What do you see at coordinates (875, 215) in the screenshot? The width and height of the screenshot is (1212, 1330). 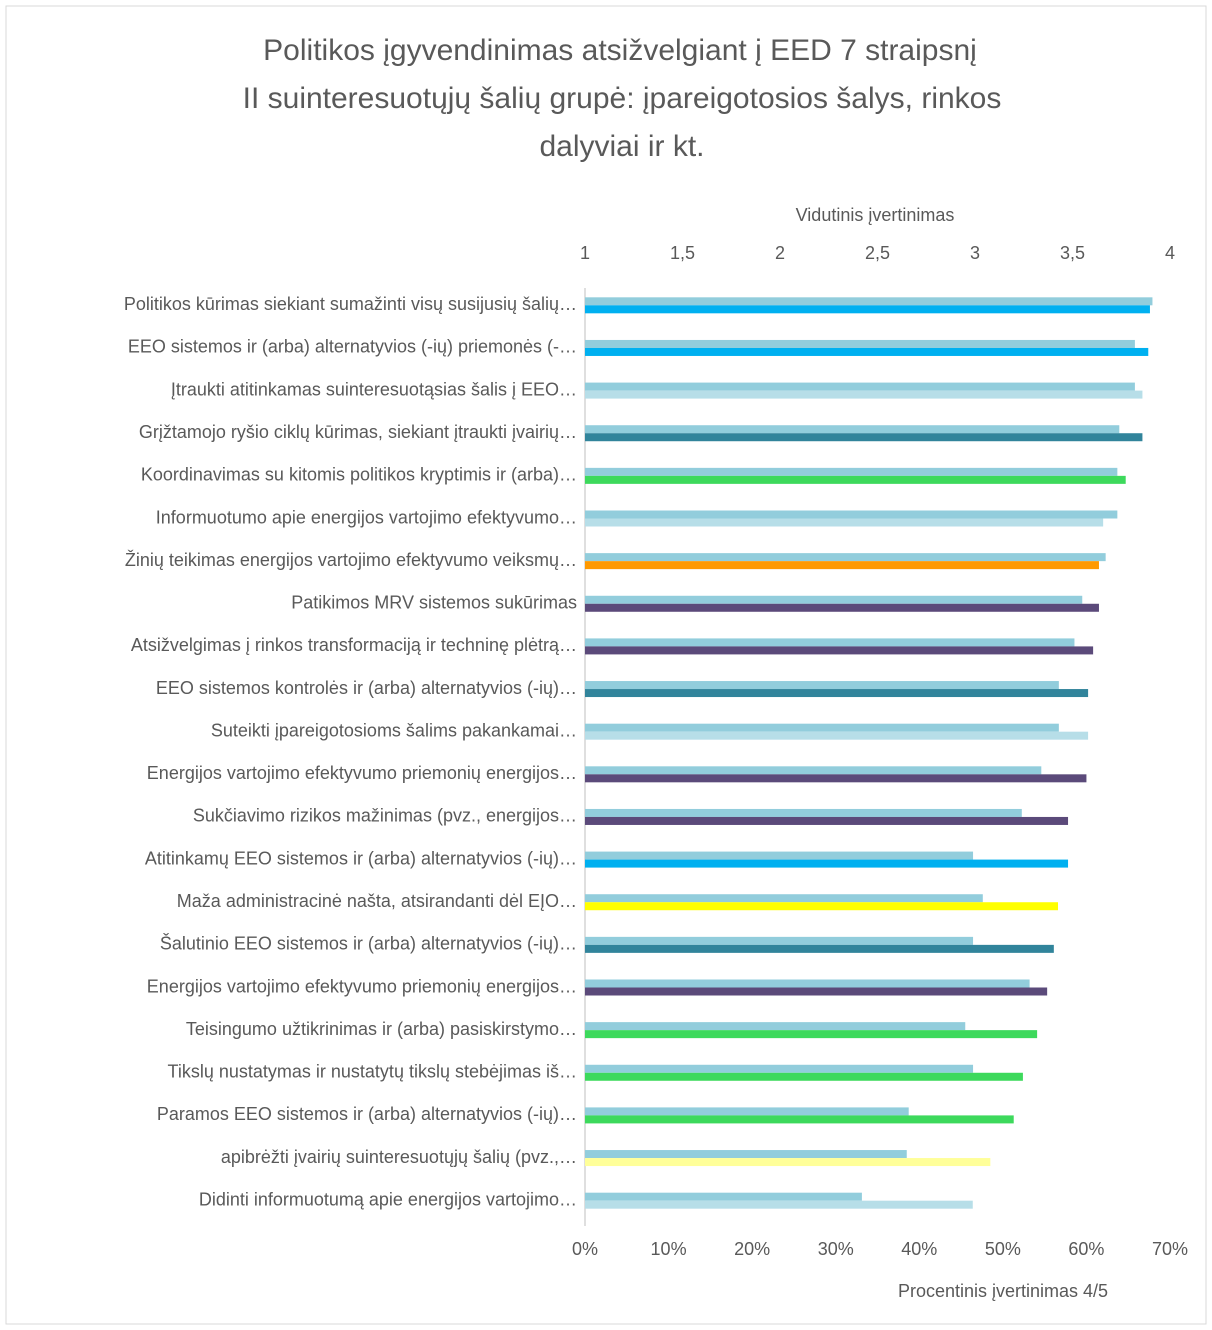 I see `x2-axis-label: Vidutinis įvertinimas` at bounding box center [875, 215].